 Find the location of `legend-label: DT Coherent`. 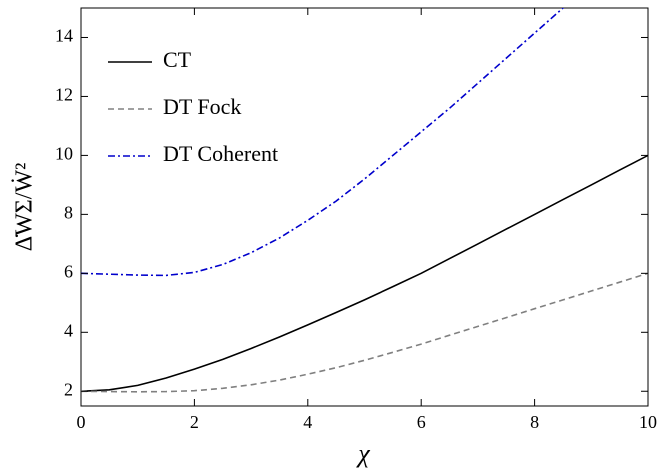

legend-label: DT Coherent is located at coordinates (220, 153).